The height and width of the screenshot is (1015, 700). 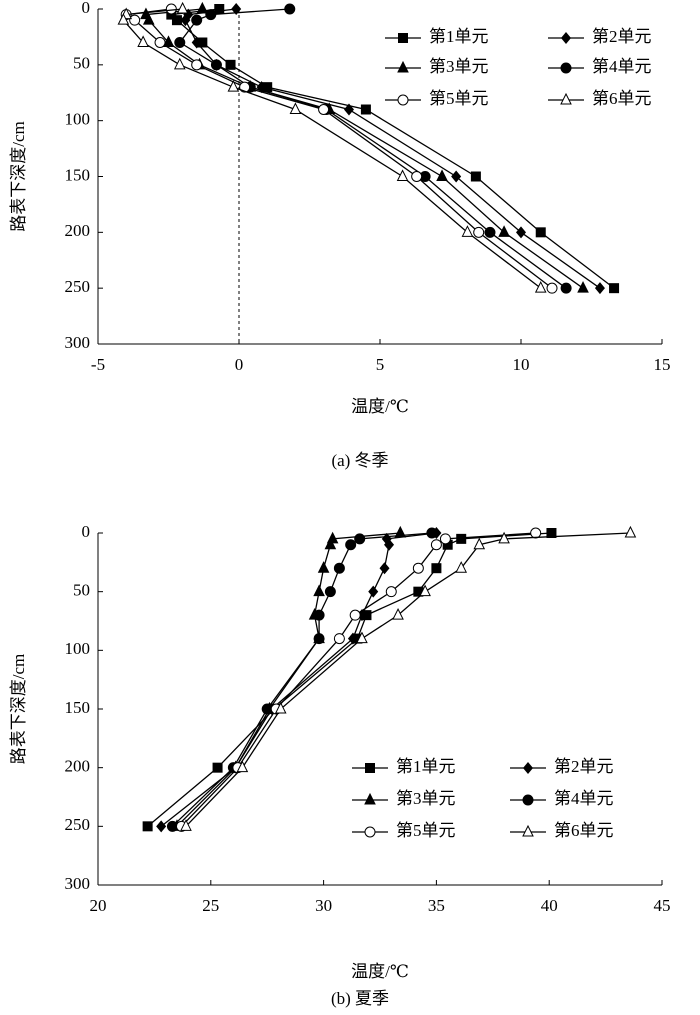 What do you see at coordinates (98, 905) in the screenshot?
I see `x-tick-label: 20` at bounding box center [98, 905].